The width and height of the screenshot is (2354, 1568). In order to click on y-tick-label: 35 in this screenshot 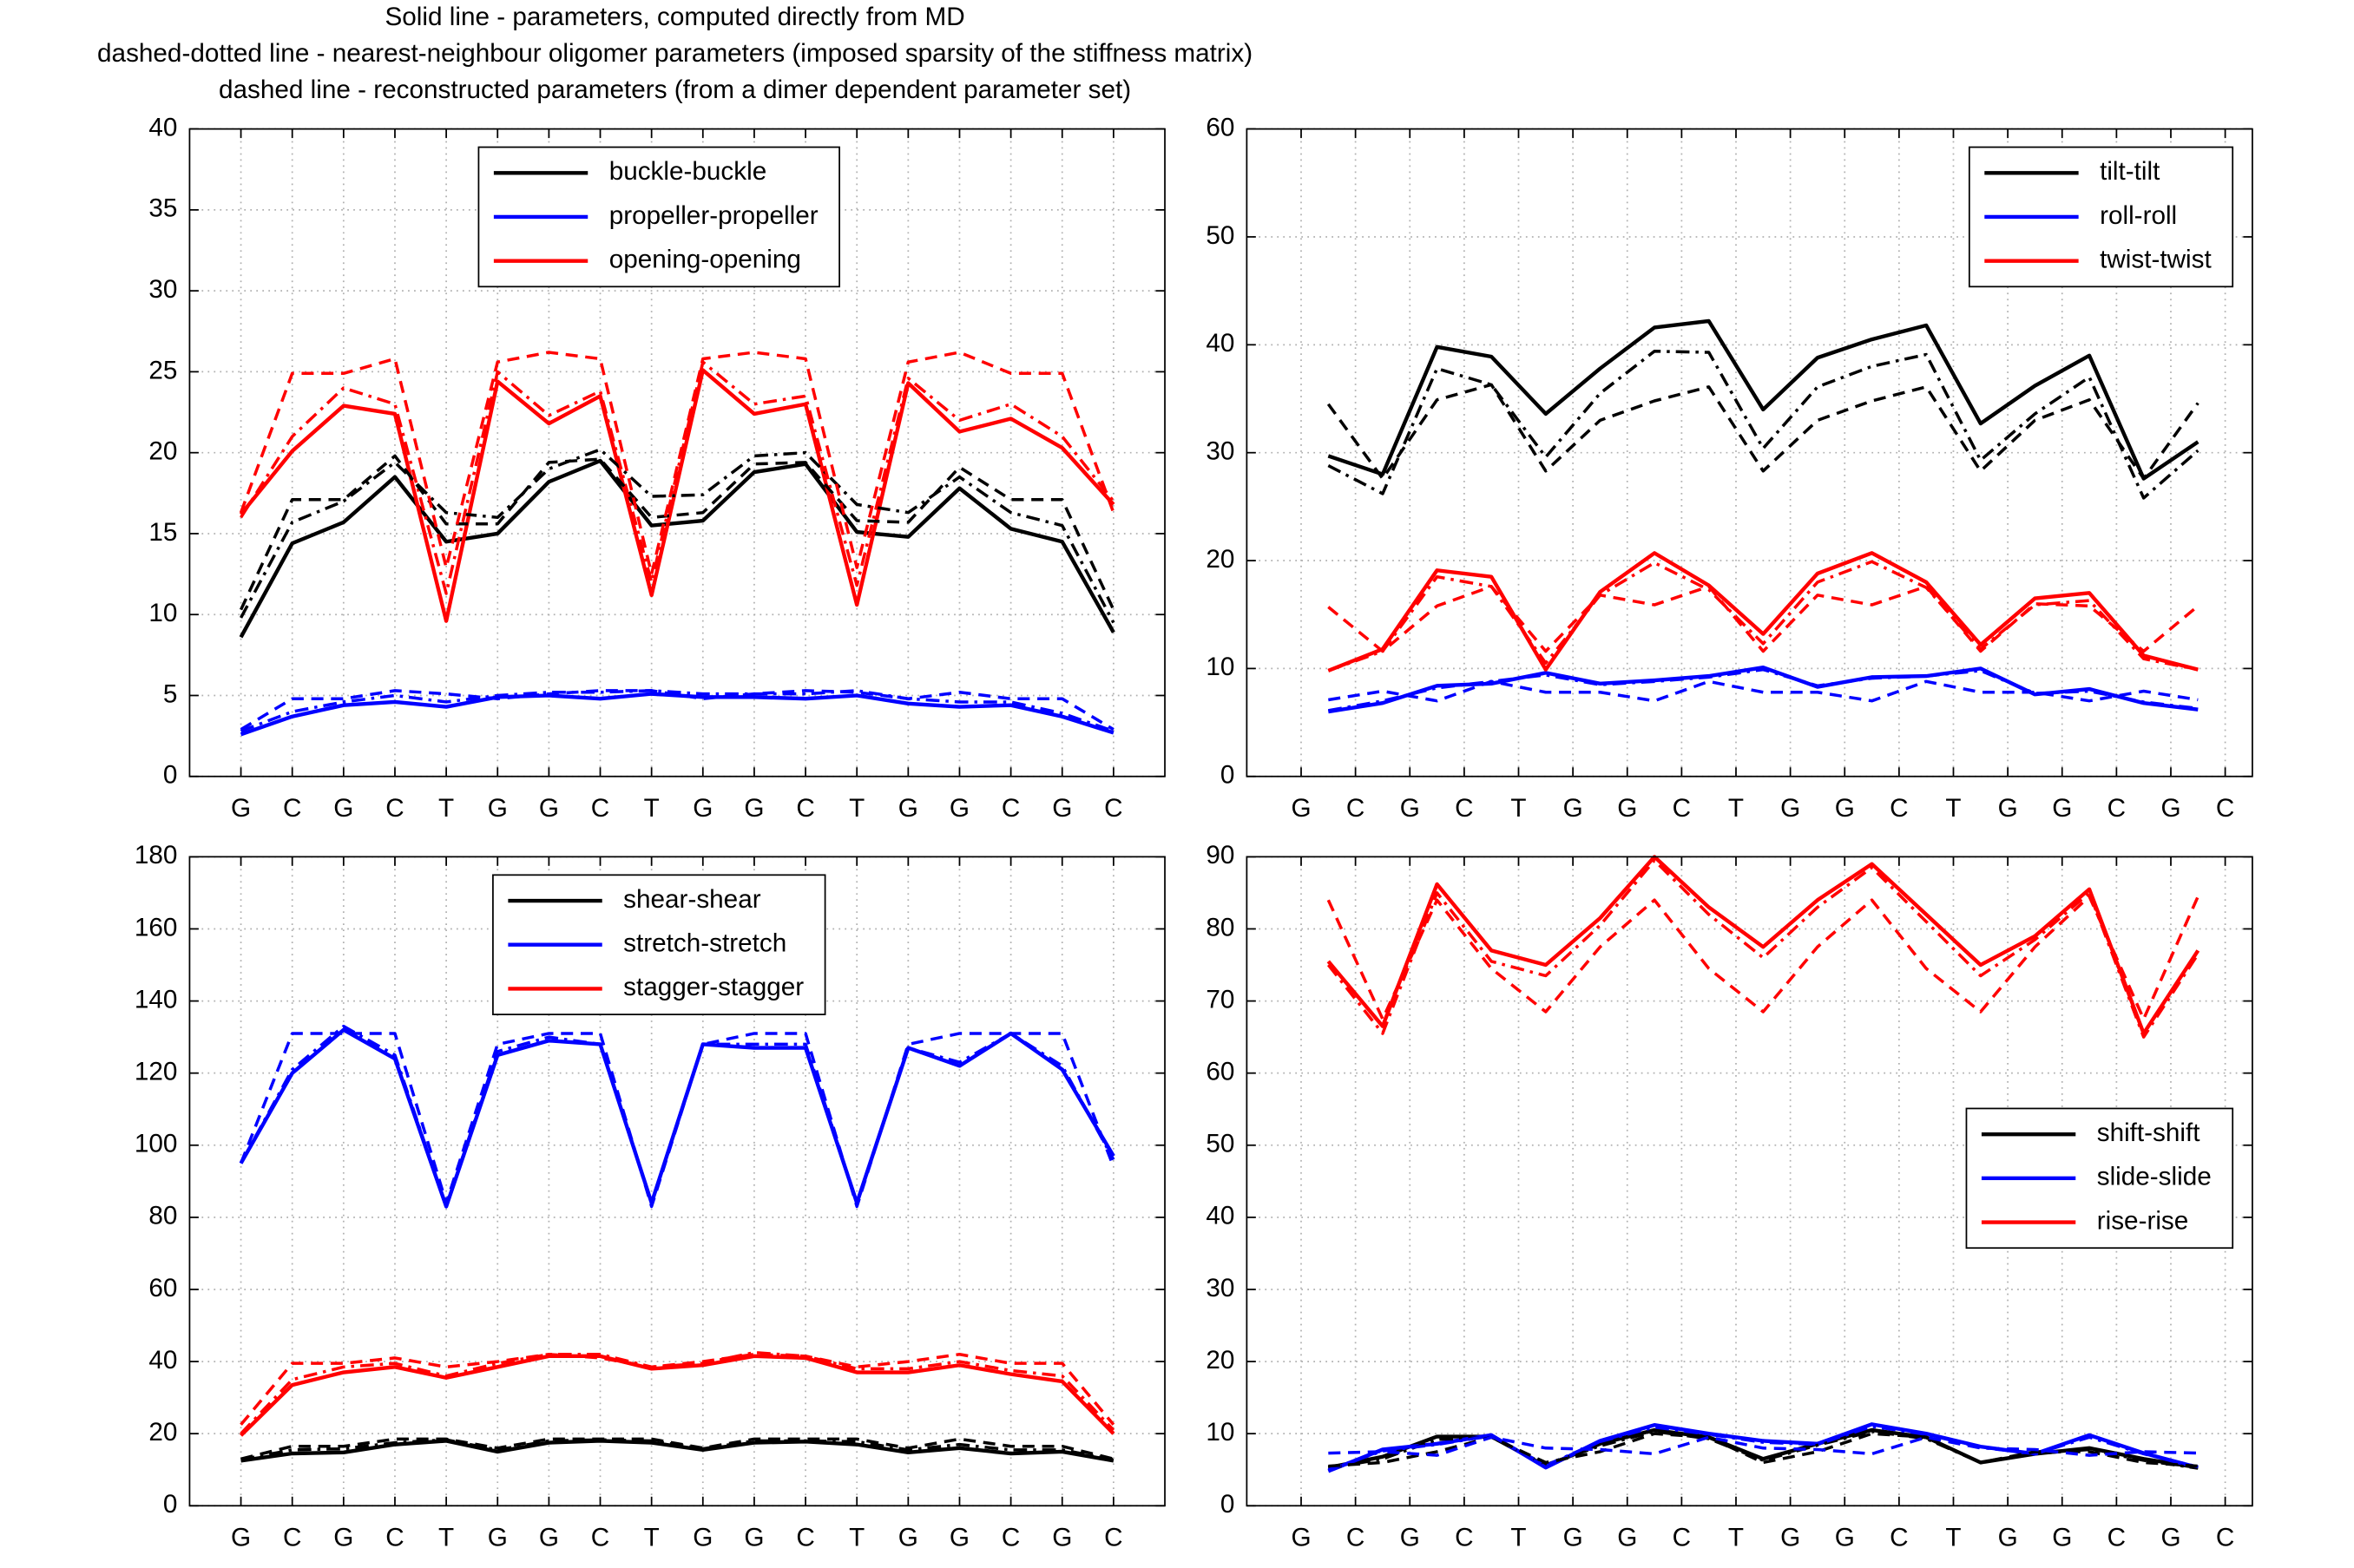, I will do `click(162, 208)`.